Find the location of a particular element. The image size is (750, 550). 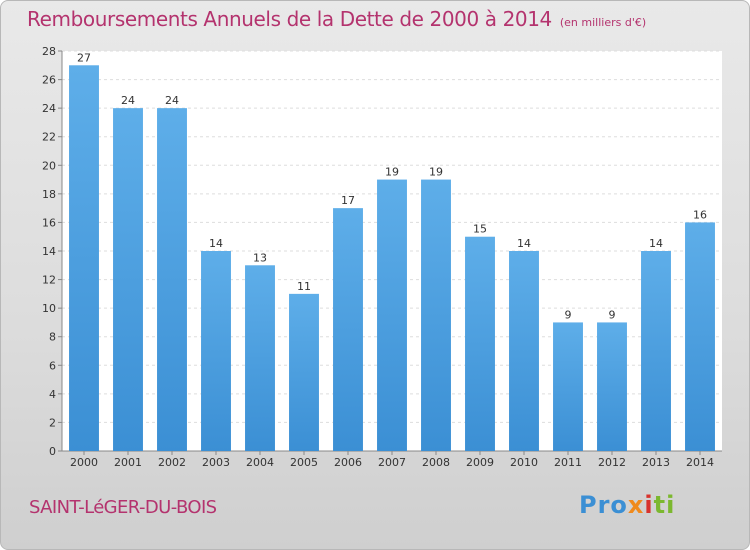

chart-subtitle: (en milliers d'€) is located at coordinates (603, 22).